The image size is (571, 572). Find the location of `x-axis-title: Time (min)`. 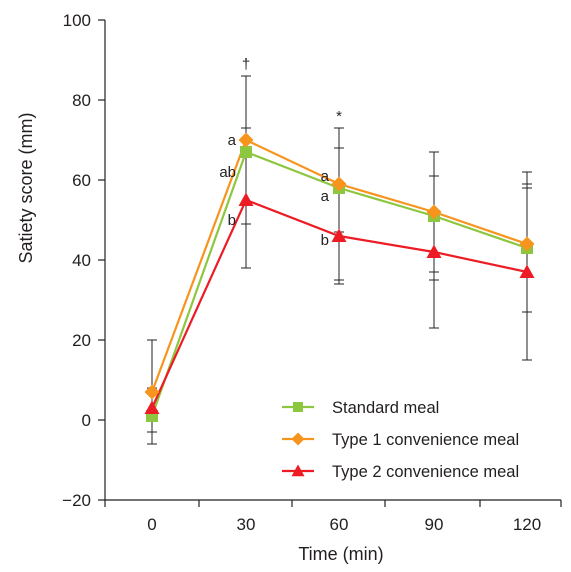

x-axis-title: Time (min) is located at coordinates (340, 554).